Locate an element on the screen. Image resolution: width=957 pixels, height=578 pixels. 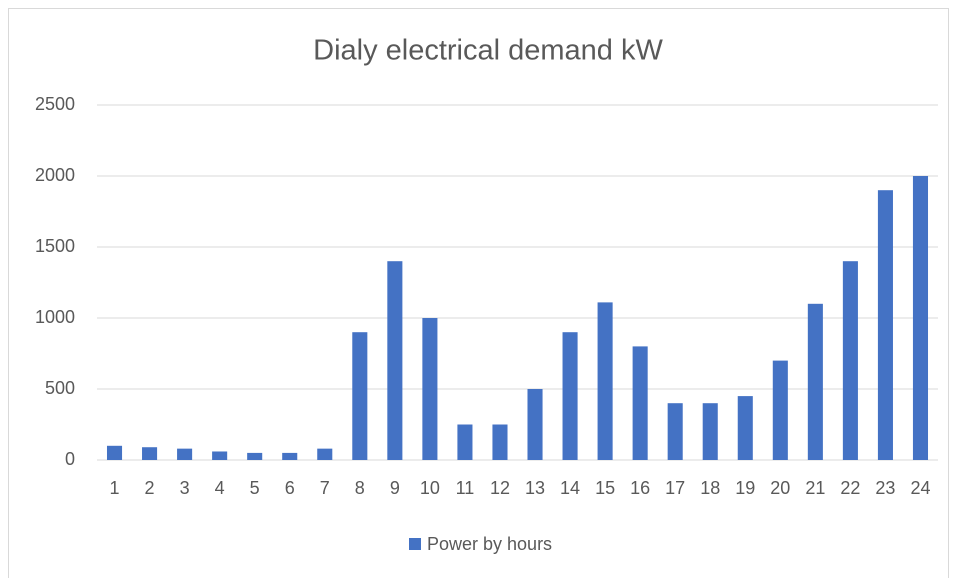
x-tick-label: 5 is located at coordinates (255, 488).